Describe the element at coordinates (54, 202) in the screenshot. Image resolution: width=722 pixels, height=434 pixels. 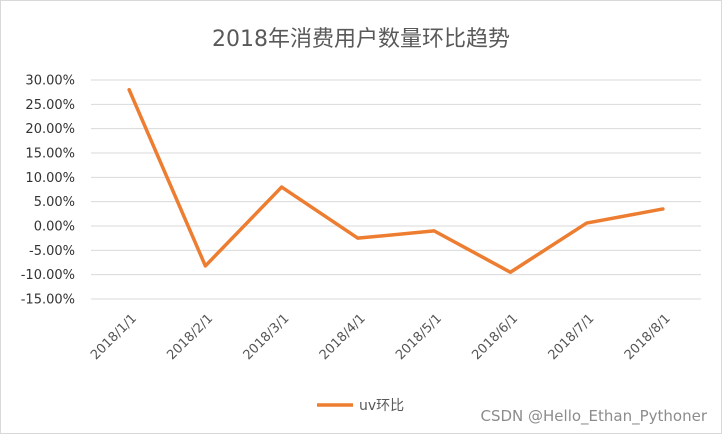
I see `y-tick-label: 5.00%` at that location.